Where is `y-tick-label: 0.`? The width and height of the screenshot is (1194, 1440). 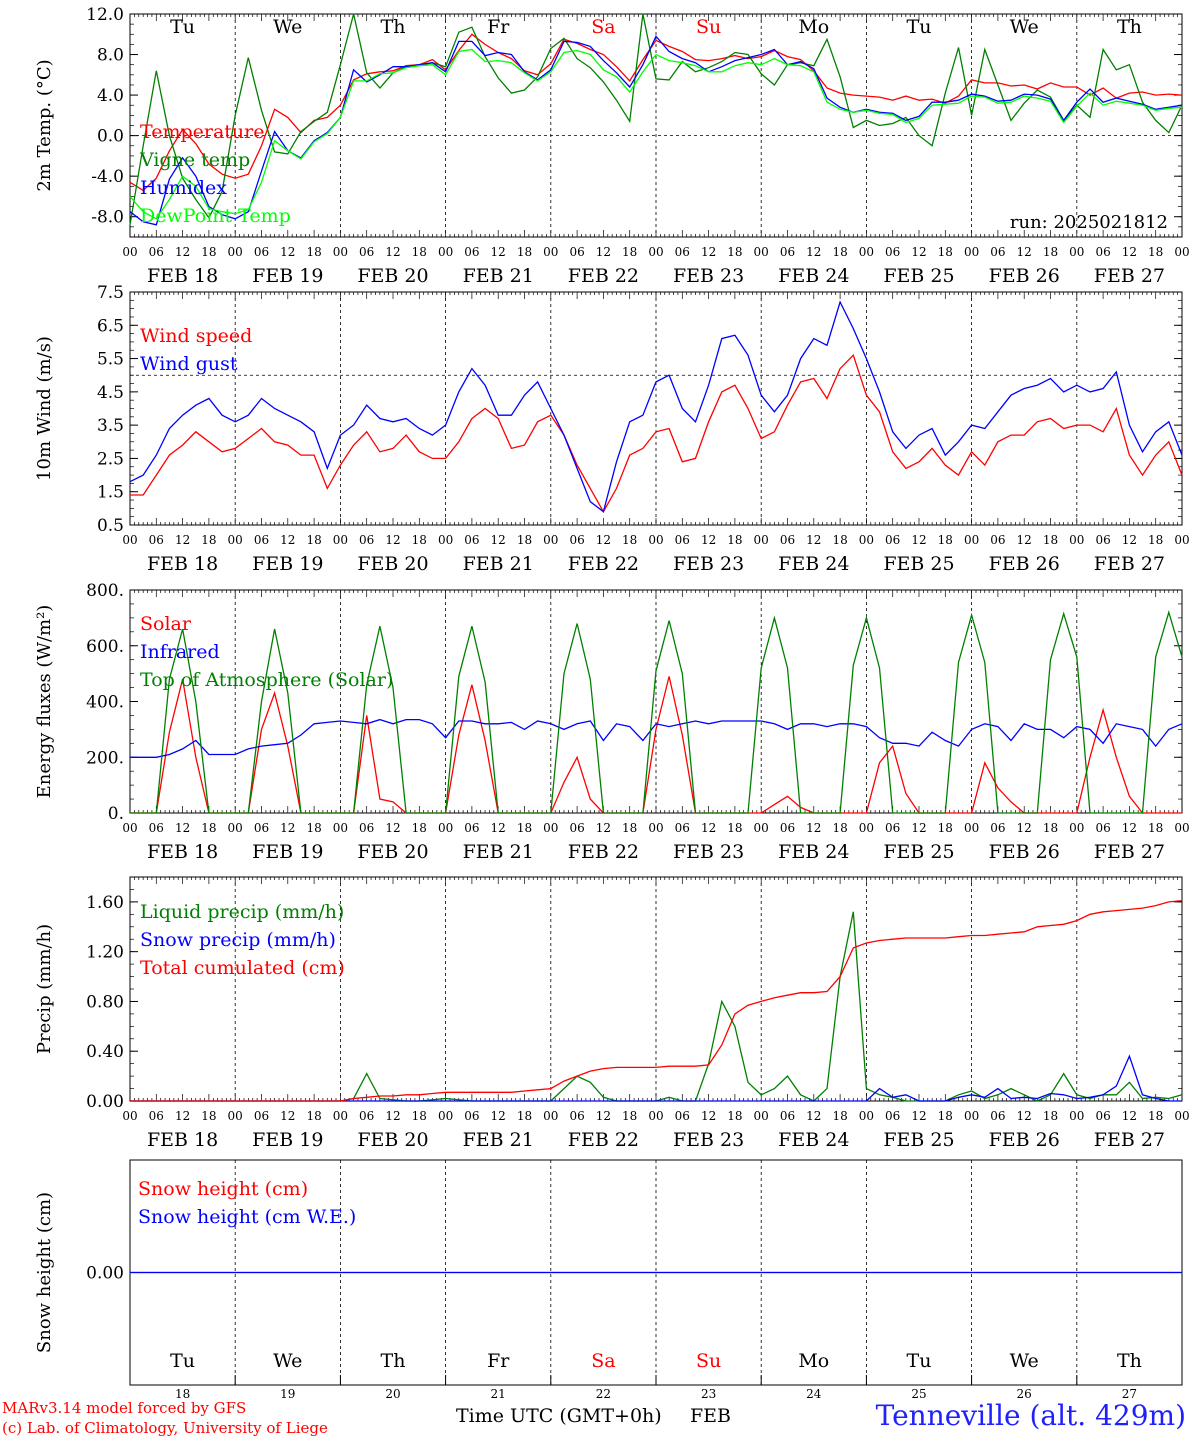 y-tick-label: 0. is located at coordinates (116, 814).